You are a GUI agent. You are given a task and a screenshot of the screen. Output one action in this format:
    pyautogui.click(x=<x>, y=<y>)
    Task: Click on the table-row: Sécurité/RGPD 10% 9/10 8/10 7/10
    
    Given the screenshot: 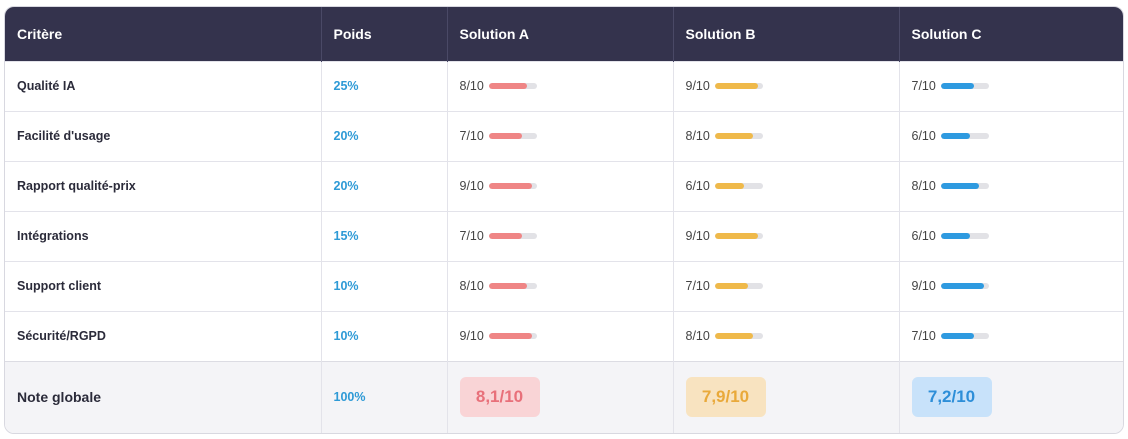 What is the action you would take?
    pyautogui.click(x=564, y=335)
    